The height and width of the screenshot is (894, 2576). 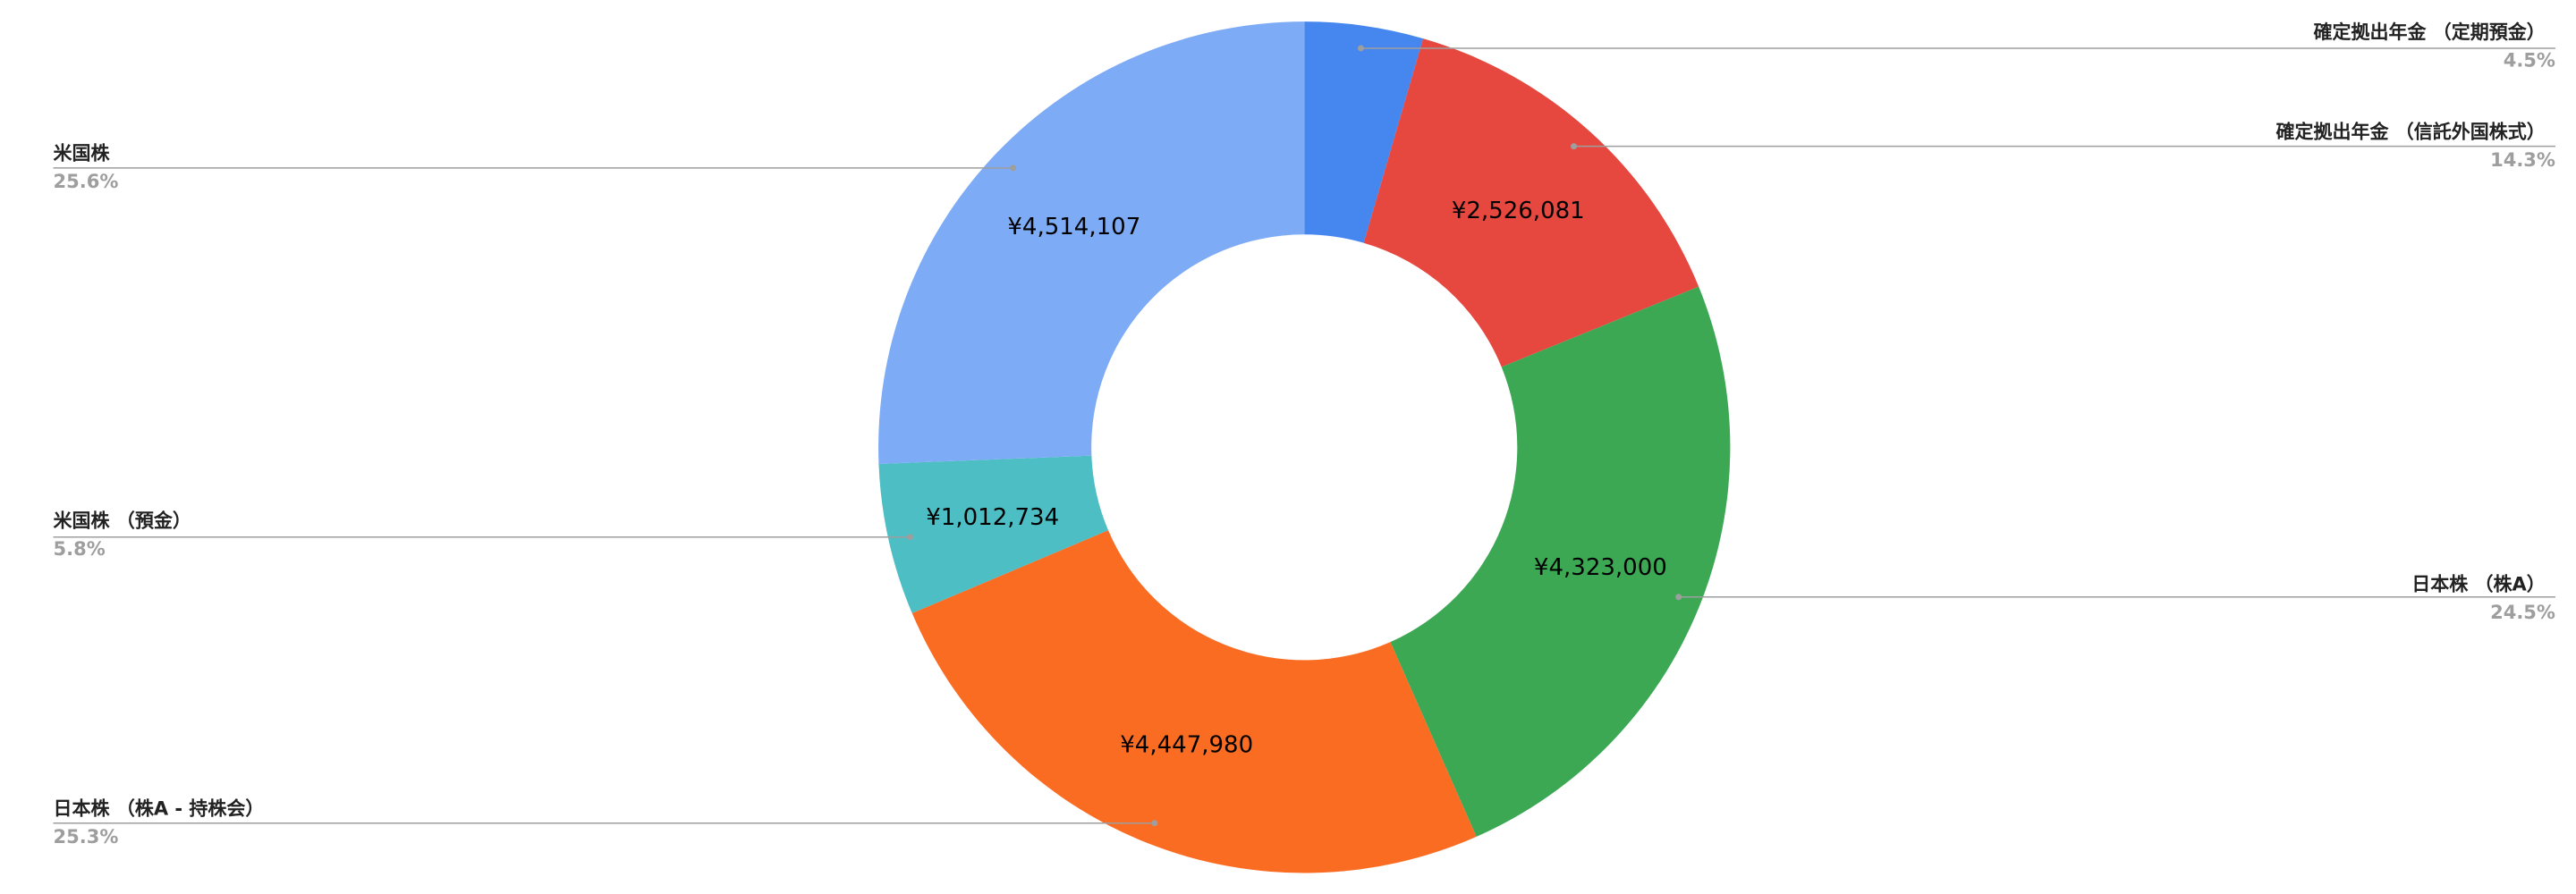 I want to click on slice-4-legend-percent: 25.3%, so click(x=86, y=837).